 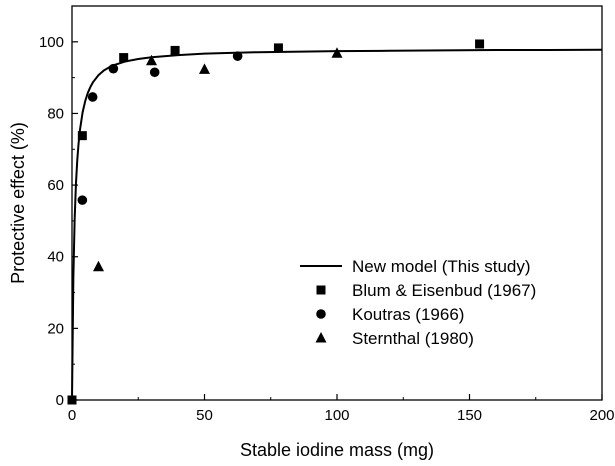 I want to click on y-axis-ticks: 0 20 40 60 80 100, so click(x=58, y=221).